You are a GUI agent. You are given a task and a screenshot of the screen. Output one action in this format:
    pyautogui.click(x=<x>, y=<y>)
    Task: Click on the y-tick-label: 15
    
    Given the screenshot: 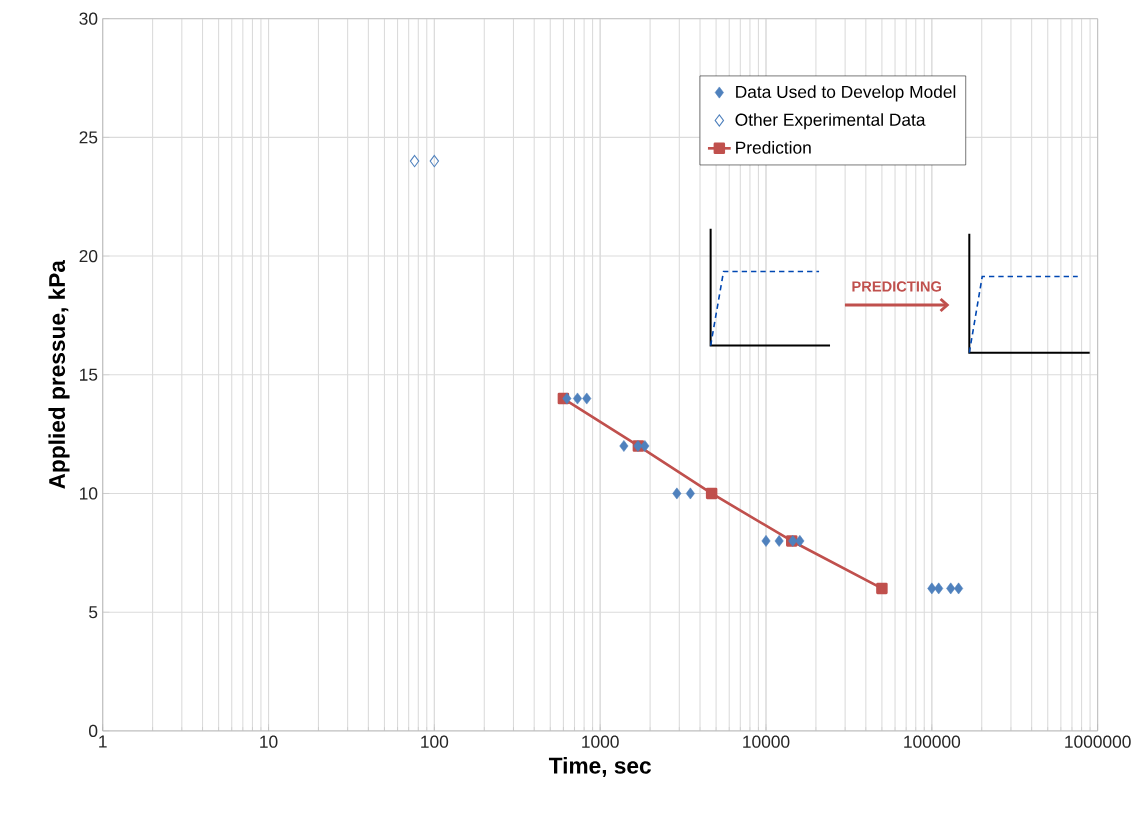 What is the action you would take?
    pyautogui.click(x=89, y=375)
    